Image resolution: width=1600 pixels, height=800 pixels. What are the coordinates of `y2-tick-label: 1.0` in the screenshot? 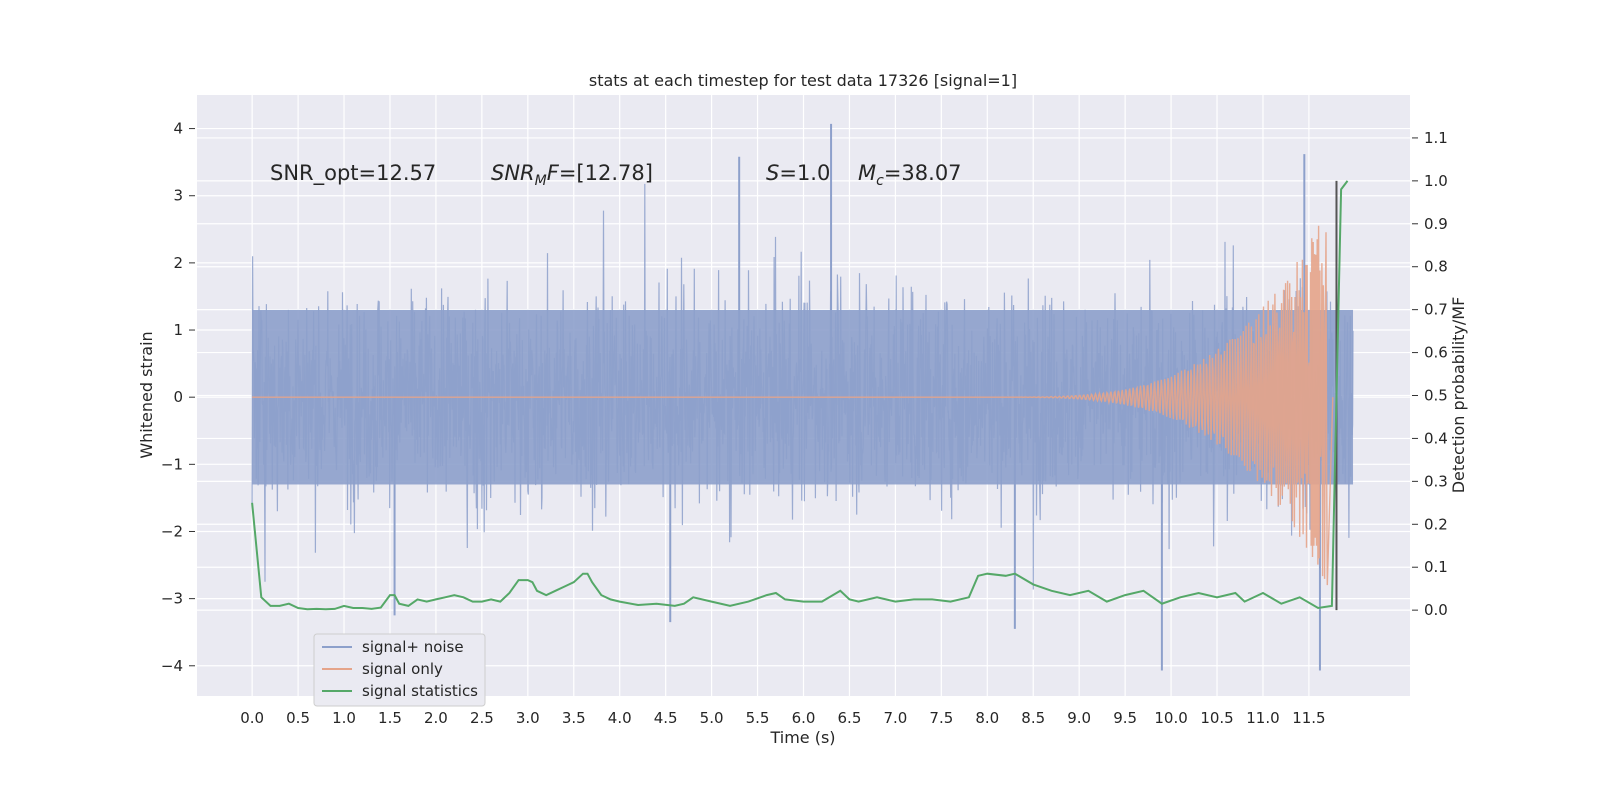 It's located at (1436, 181).